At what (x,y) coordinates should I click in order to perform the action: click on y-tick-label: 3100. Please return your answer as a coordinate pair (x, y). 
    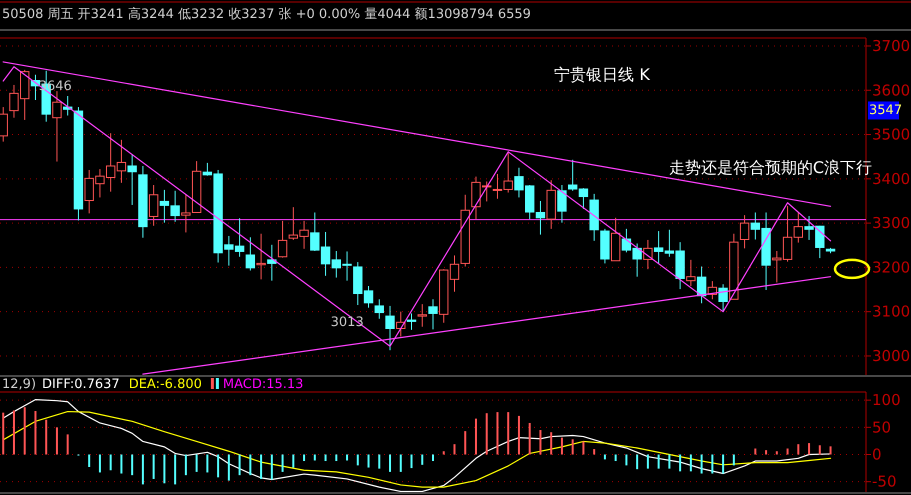
    Looking at the image, I should click on (891, 311).